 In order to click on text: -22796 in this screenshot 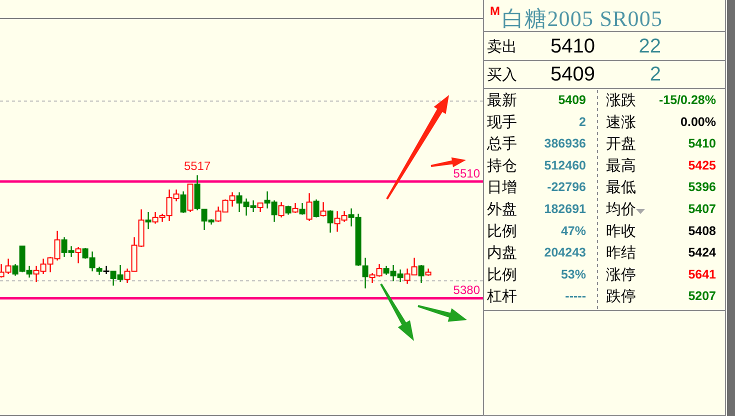, I will do `click(566, 187)`.